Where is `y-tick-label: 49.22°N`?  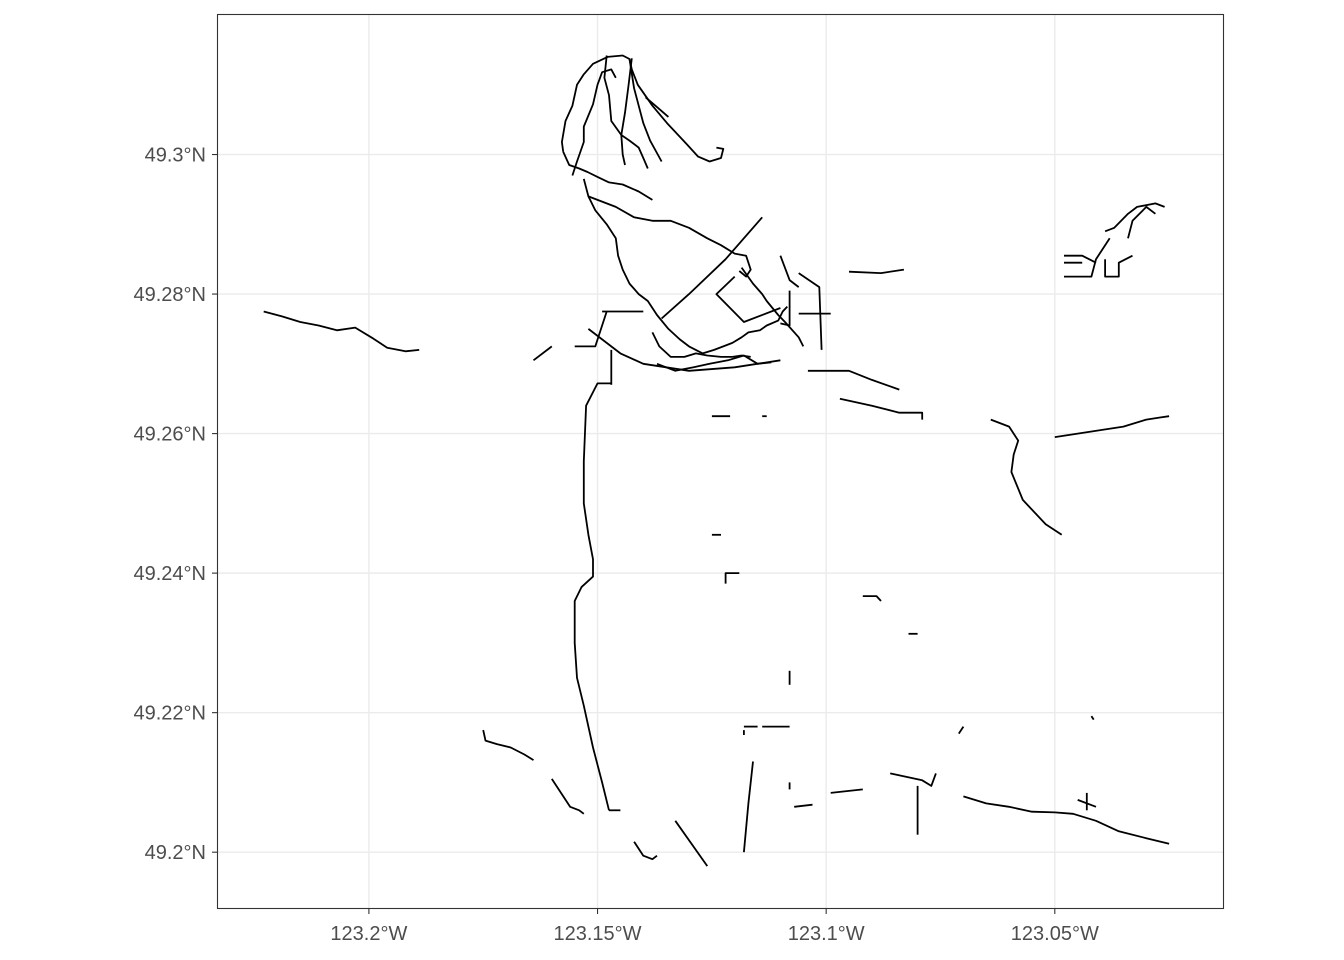 y-tick-label: 49.22°N is located at coordinates (170, 714).